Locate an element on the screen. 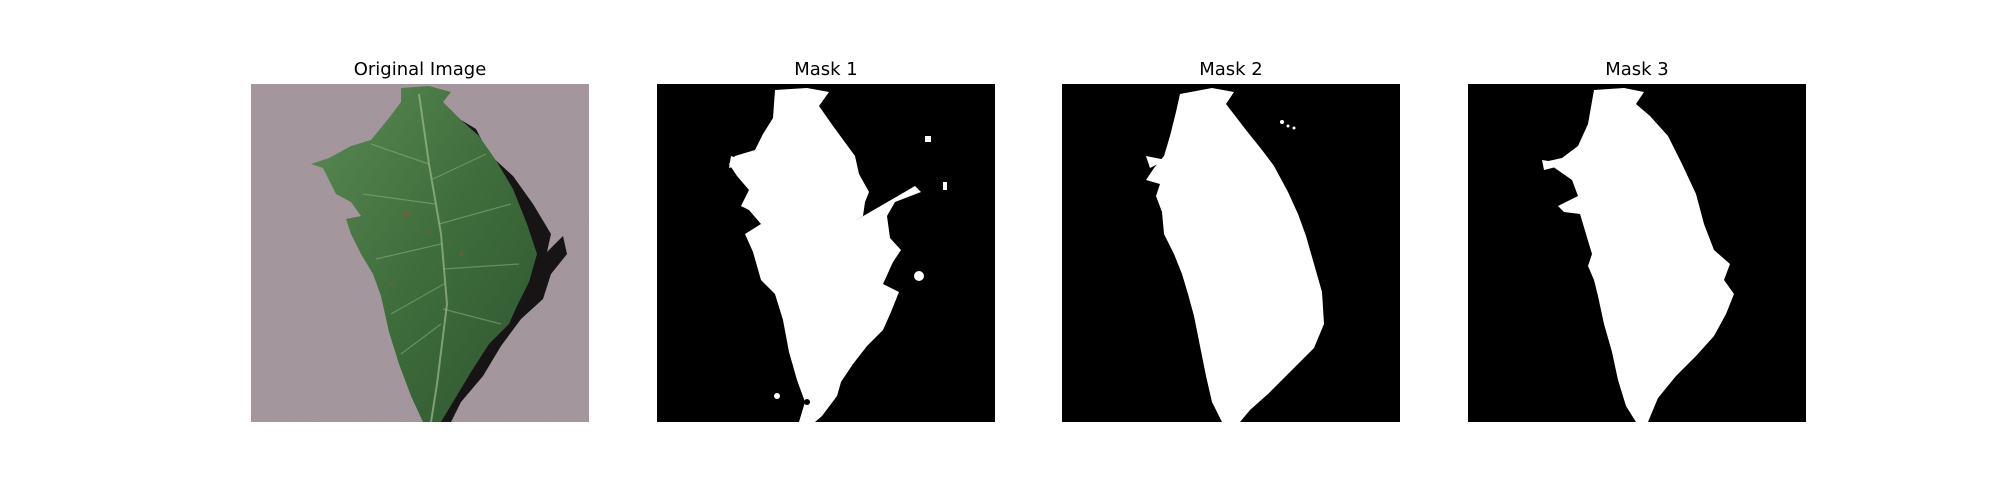  original-leaf-photo is located at coordinates (420, 253).